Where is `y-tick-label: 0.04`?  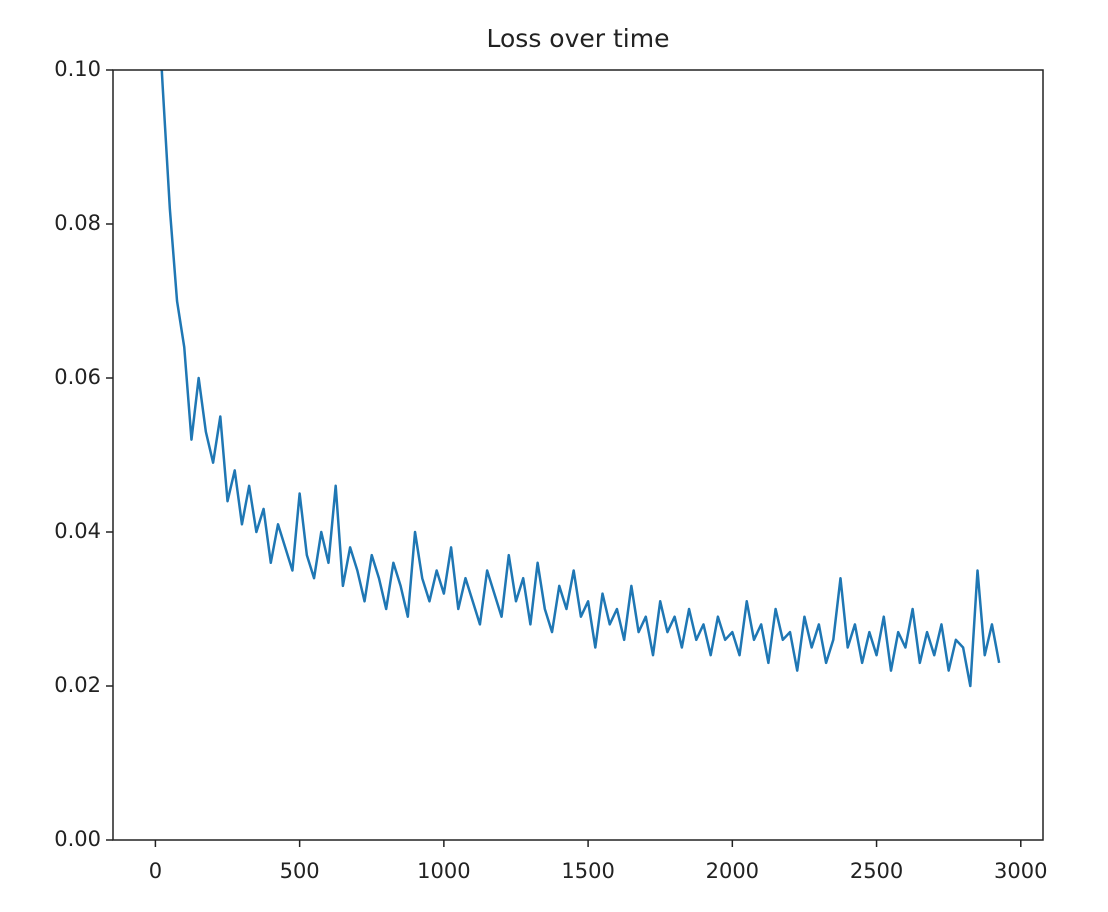 y-tick-label: 0.04 is located at coordinates (77, 531).